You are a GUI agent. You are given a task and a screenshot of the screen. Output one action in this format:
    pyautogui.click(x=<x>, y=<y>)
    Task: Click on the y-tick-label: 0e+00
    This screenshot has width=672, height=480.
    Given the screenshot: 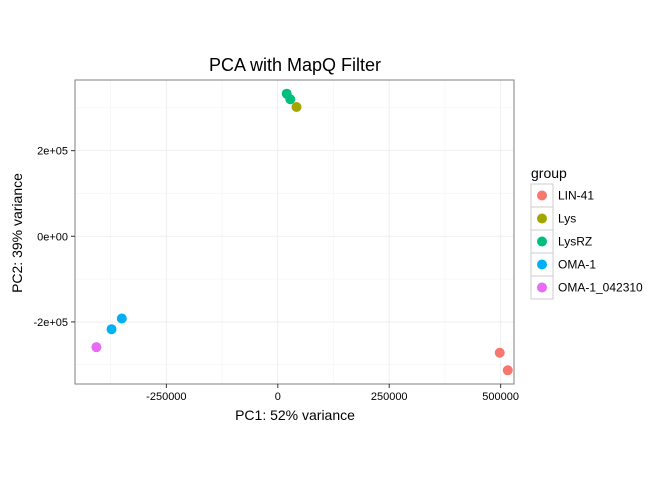 What is the action you would take?
    pyautogui.click(x=52, y=237)
    